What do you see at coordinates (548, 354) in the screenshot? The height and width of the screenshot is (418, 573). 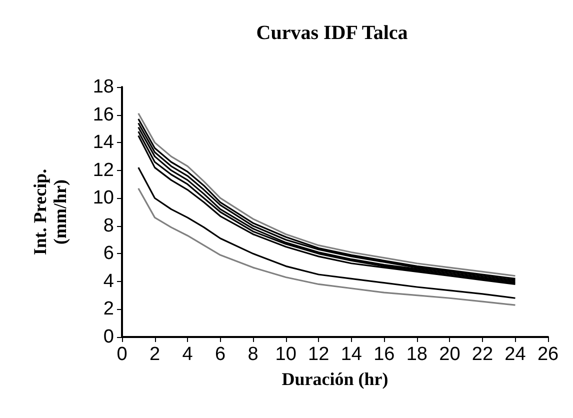 I see `x-tick-label: 26` at bounding box center [548, 354].